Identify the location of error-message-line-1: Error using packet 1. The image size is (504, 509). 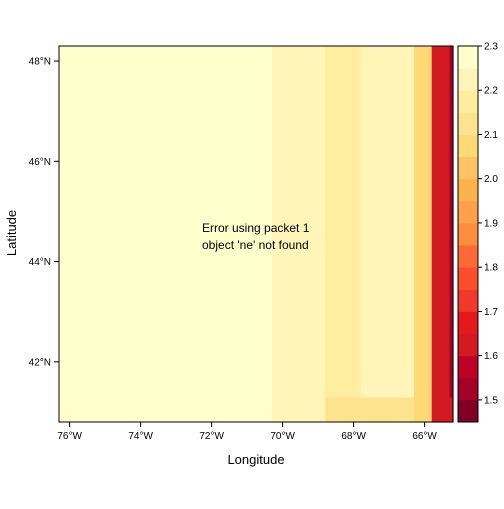
(256, 228).